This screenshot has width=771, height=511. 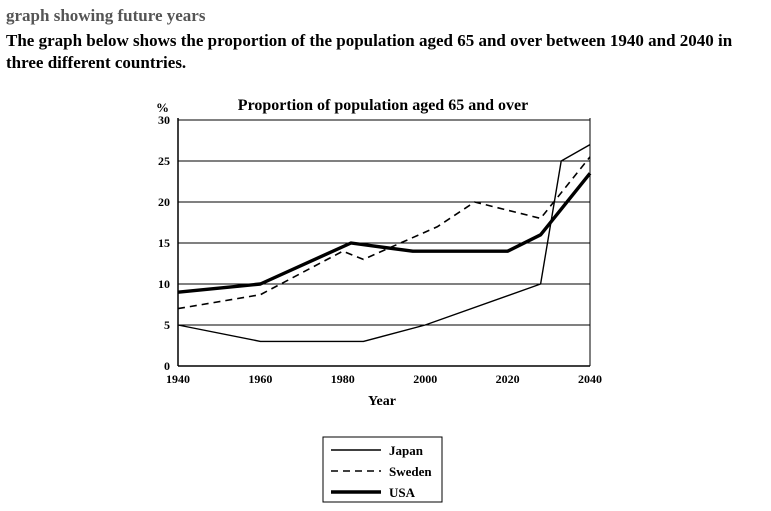 I want to click on x-axis-label: Year, so click(x=382, y=401).